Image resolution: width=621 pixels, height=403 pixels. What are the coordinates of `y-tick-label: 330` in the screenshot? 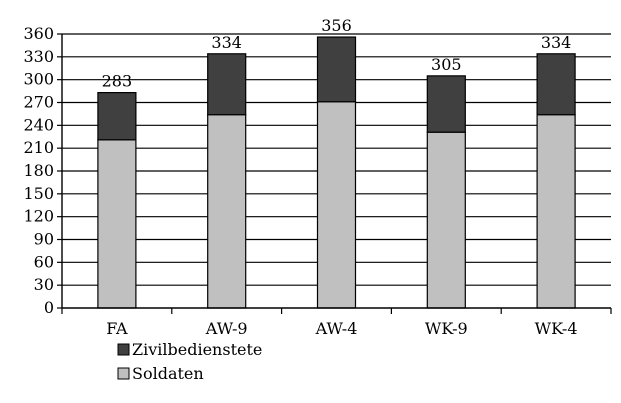 It's located at (38, 56).